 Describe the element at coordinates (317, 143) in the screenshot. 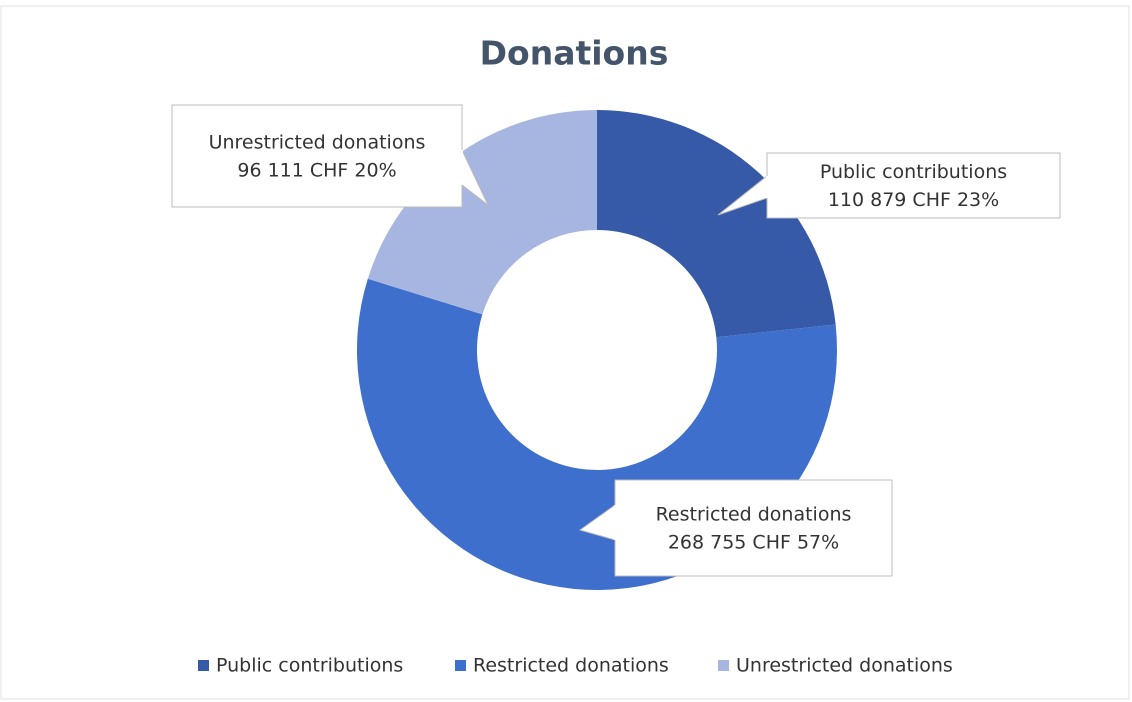

I see `data-label-name: Unrestricted donations` at that location.